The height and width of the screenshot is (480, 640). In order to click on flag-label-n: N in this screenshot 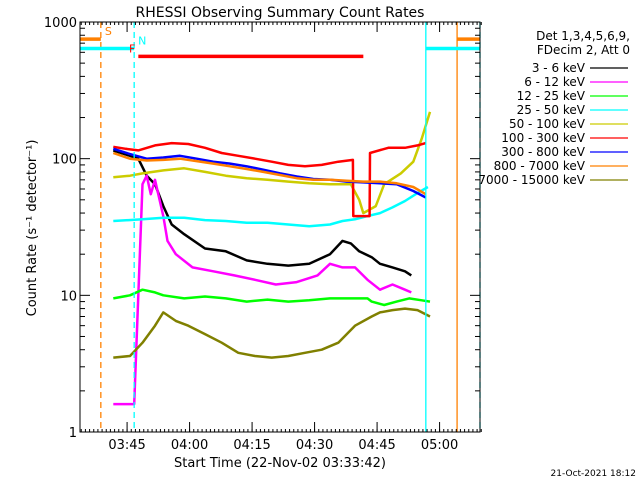, I will do `click(142, 40)`.